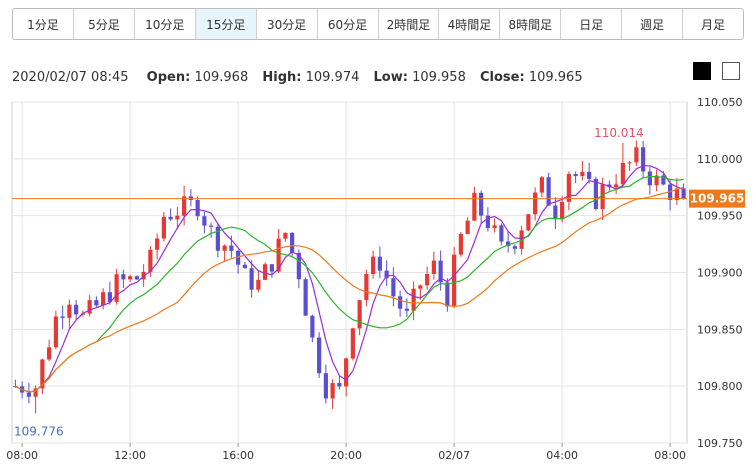 The height and width of the screenshot is (470, 755). Describe the element at coordinates (221, 77) in the screenshot. I see `info-open-value: 109.968` at that location.